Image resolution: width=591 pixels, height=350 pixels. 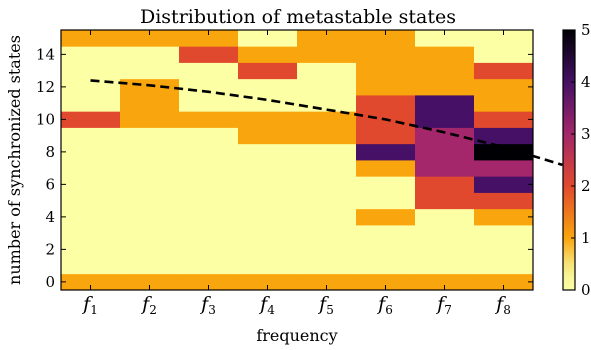 I want to click on y-tick-label: 10, so click(x=45, y=119).